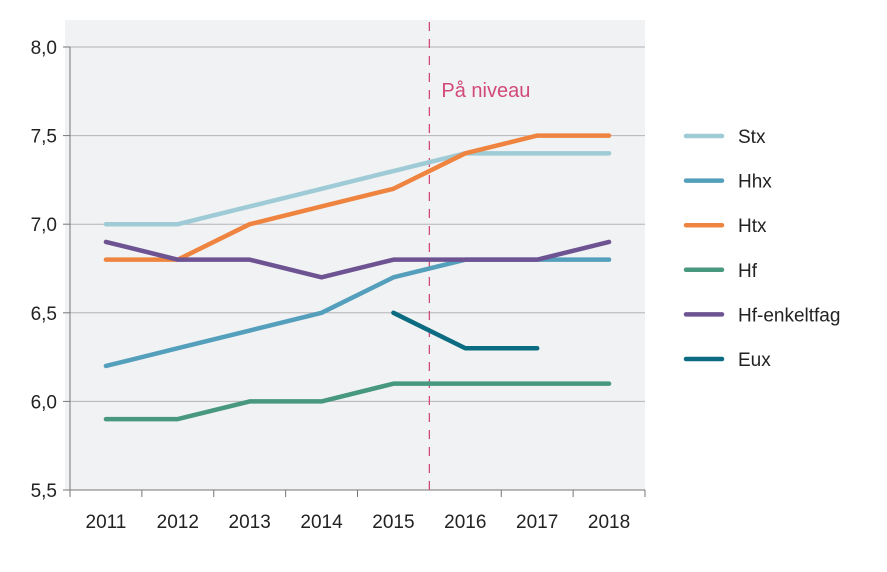  What do you see at coordinates (393, 522) in the screenshot?
I see `x-tick-label: 2015` at bounding box center [393, 522].